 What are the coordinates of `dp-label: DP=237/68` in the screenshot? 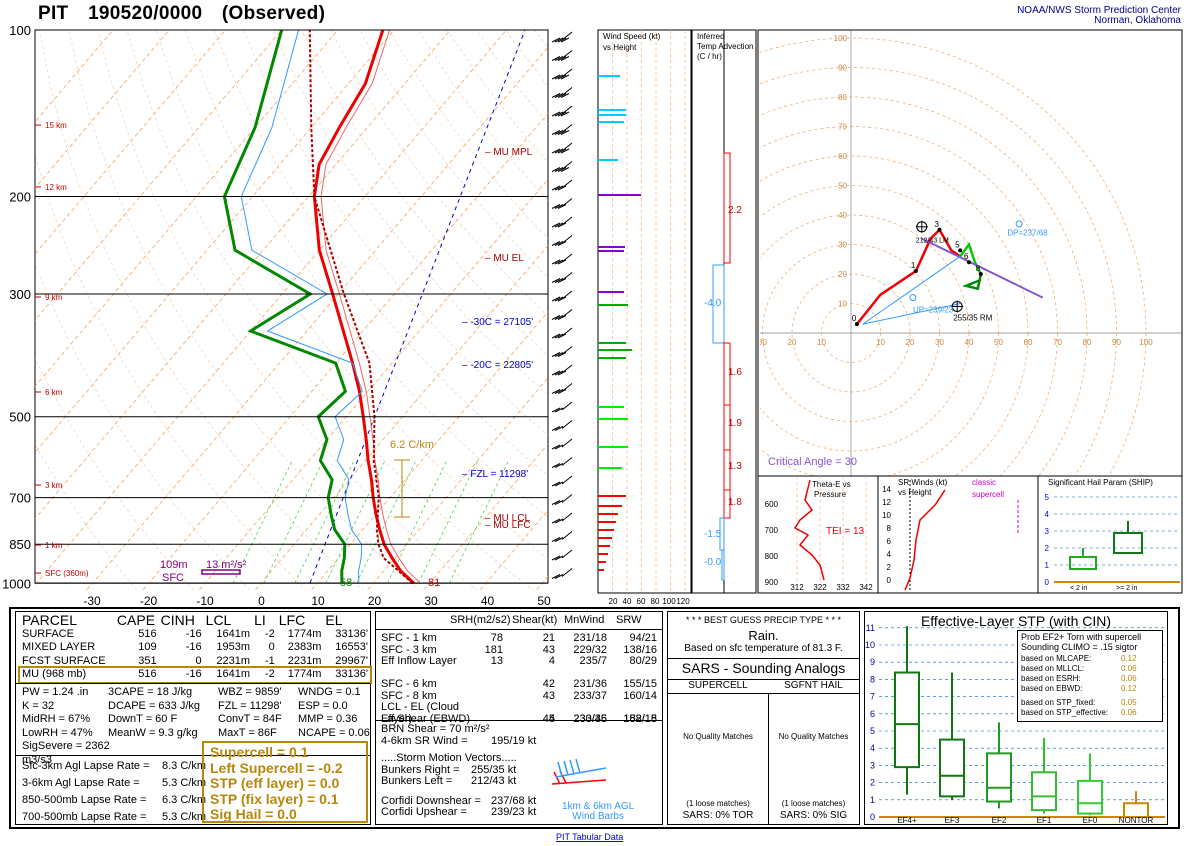 It's located at (1027, 233).